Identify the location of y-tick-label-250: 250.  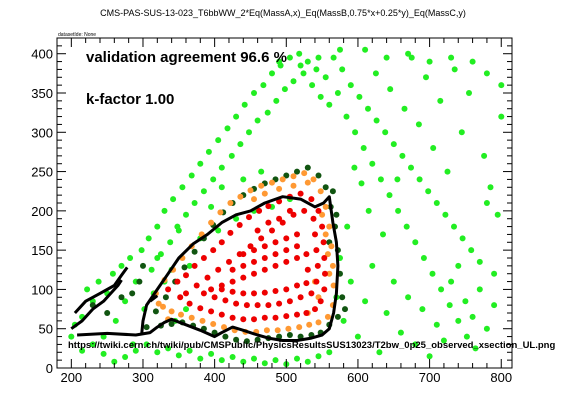
(42, 172).